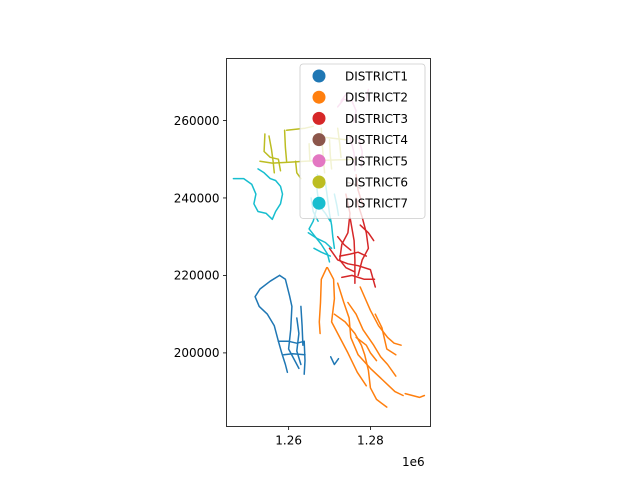  I want to click on legend-label: DISTRICT6, so click(376, 183).